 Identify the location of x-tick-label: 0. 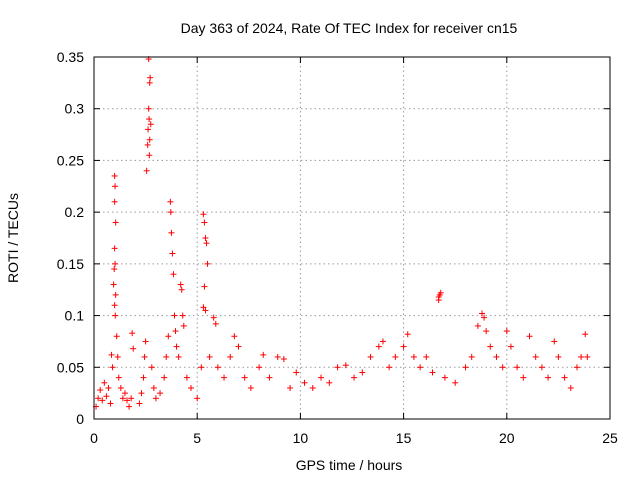
(94, 438).